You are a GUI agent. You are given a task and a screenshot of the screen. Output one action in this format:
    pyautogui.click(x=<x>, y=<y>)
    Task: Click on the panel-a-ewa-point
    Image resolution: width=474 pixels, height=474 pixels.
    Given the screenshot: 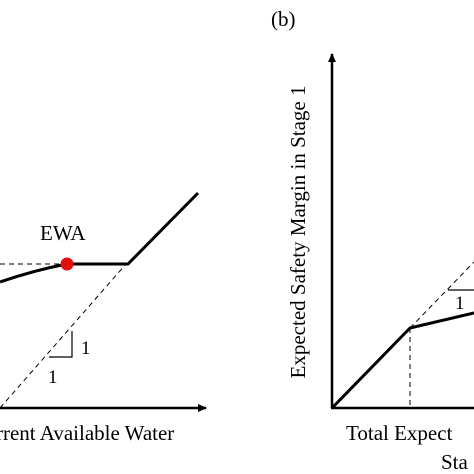 What is the action you would take?
    pyautogui.click(x=67, y=264)
    